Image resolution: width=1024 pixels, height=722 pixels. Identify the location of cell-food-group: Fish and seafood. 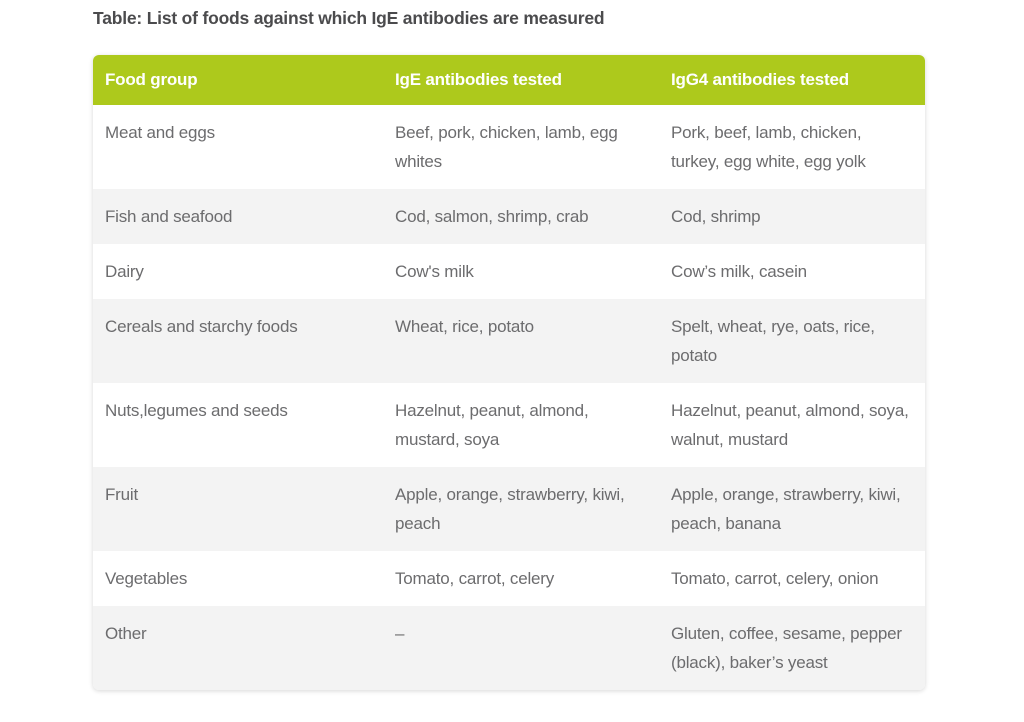
(169, 216).